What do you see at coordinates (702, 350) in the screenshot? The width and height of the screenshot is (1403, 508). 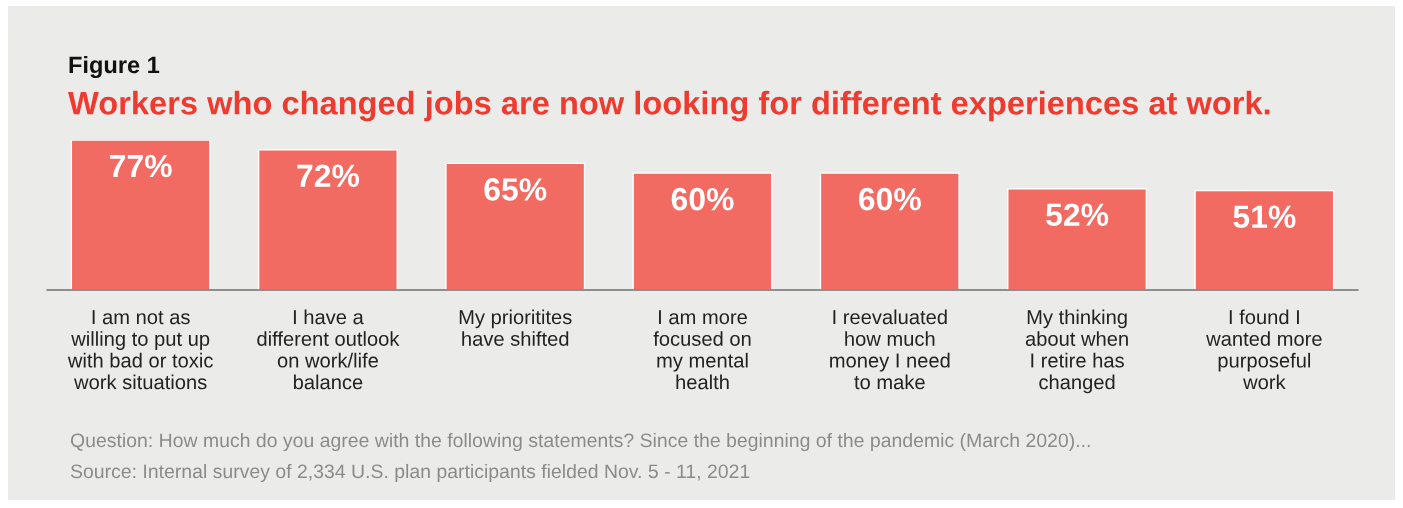 I see `x-tick-label: I am more focused on my mental health` at bounding box center [702, 350].